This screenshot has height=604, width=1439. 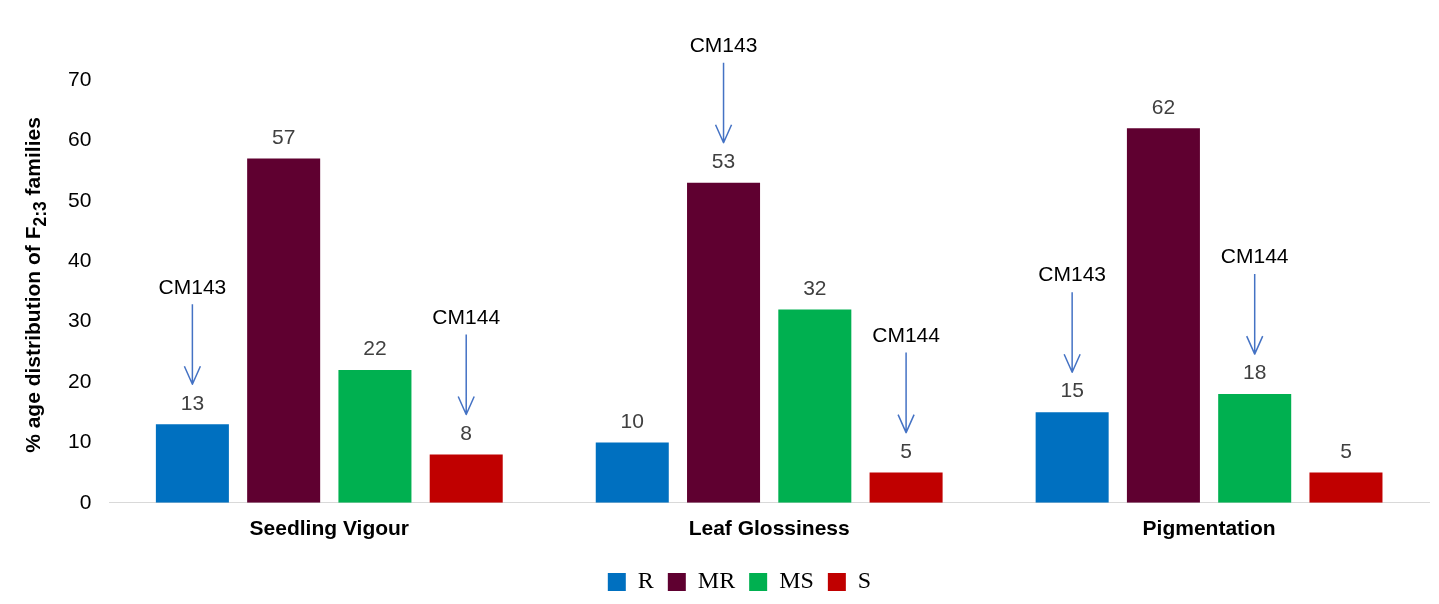 What do you see at coordinates (1209, 528) in the screenshot?
I see `x-tick-label: Pigmentation` at bounding box center [1209, 528].